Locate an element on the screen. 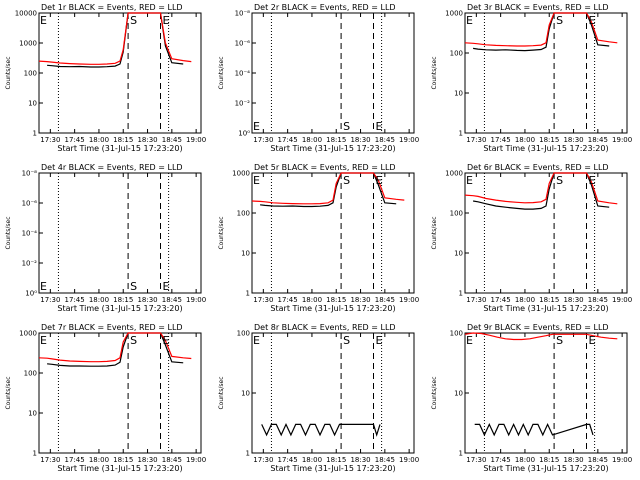  y-tick-label: 10⁻⁸ is located at coordinates (243, 14).